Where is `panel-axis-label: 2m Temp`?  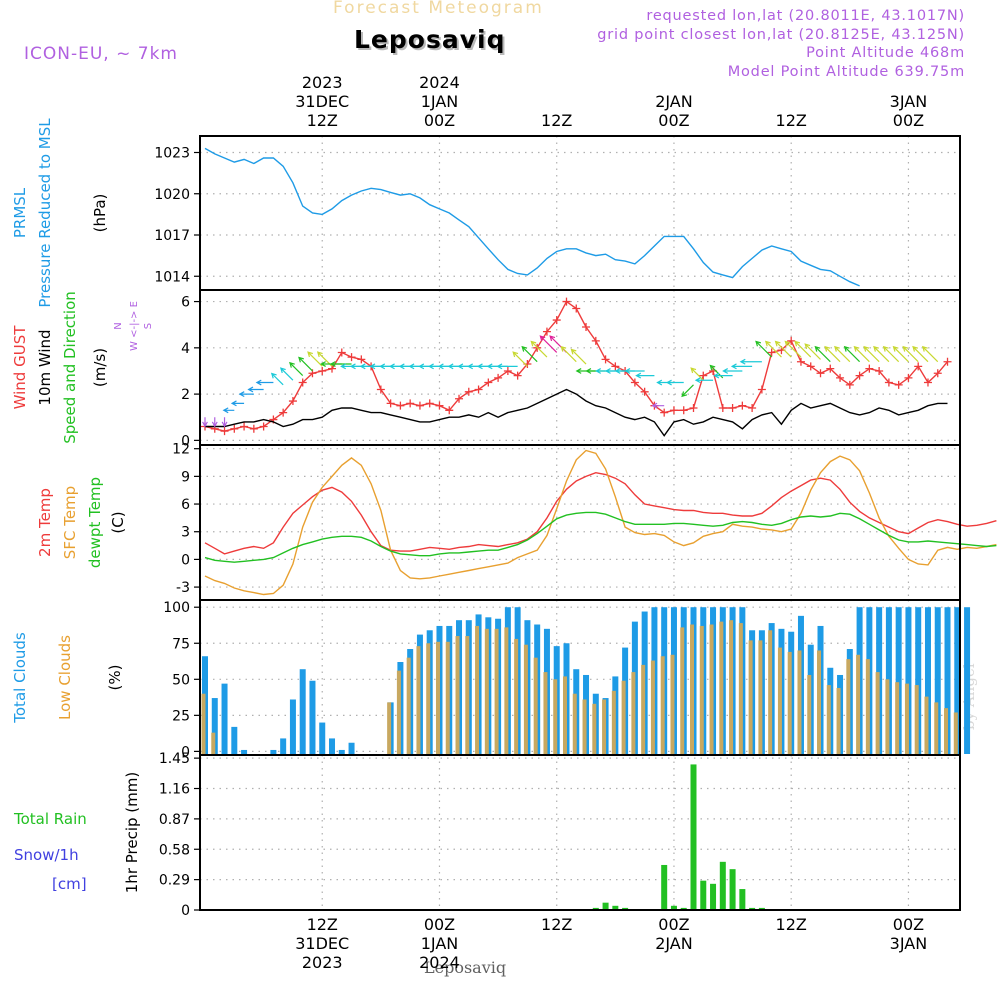 panel-axis-label: 2m Temp is located at coordinates (45, 522).